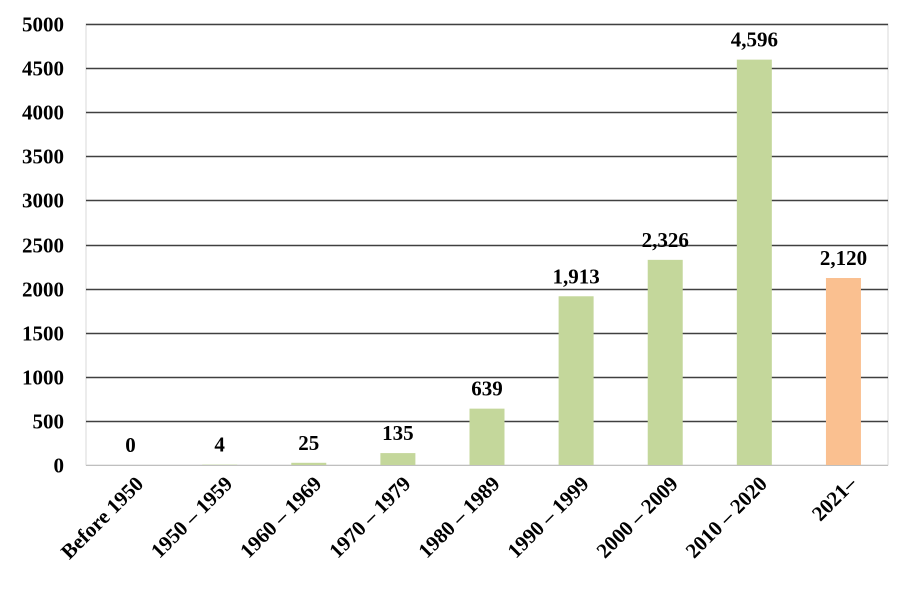 The image size is (909, 607). What do you see at coordinates (547, 517) in the screenshot?
I see `x-tick-label: 1990 – 1999` at bounding box center [547, 517].